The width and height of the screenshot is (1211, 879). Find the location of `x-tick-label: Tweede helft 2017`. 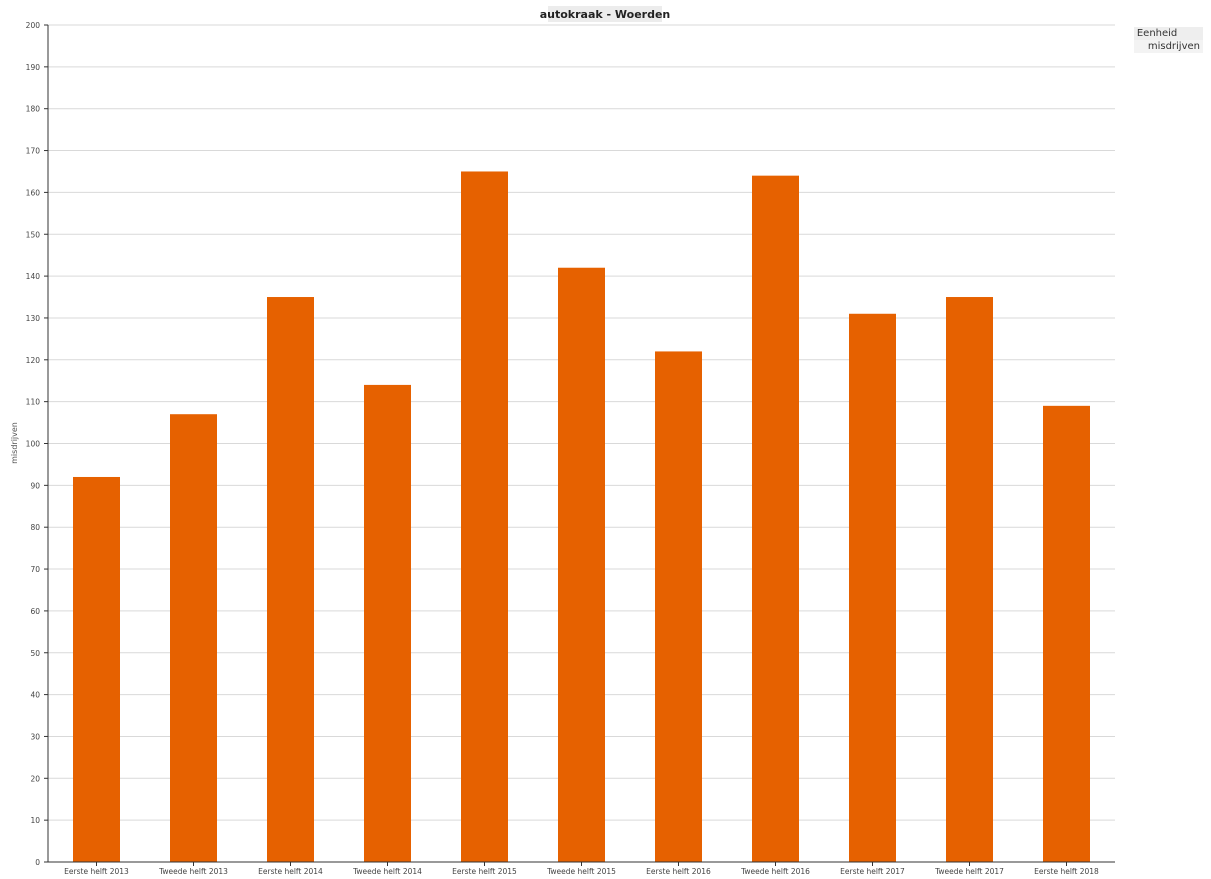

x-tick-label: Tweede helft 2017 is located at coordinates (969, 871).